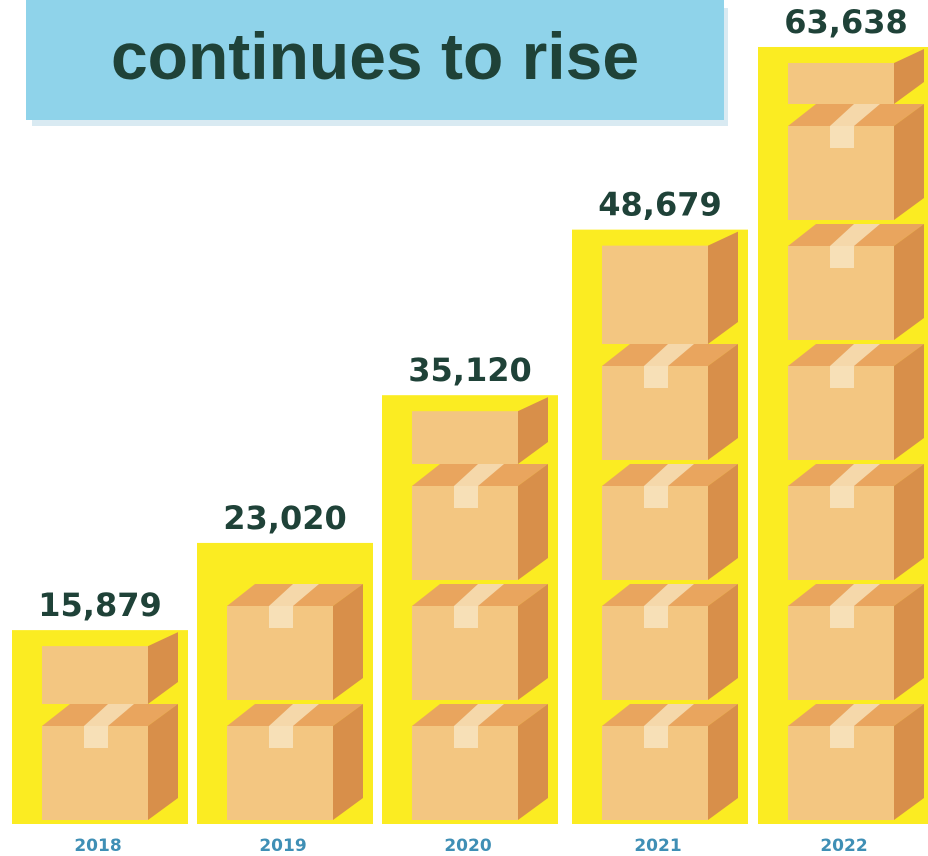 The image size is (928, 856). I want to click on value-label-2020: 35,120, so click(469, 370).